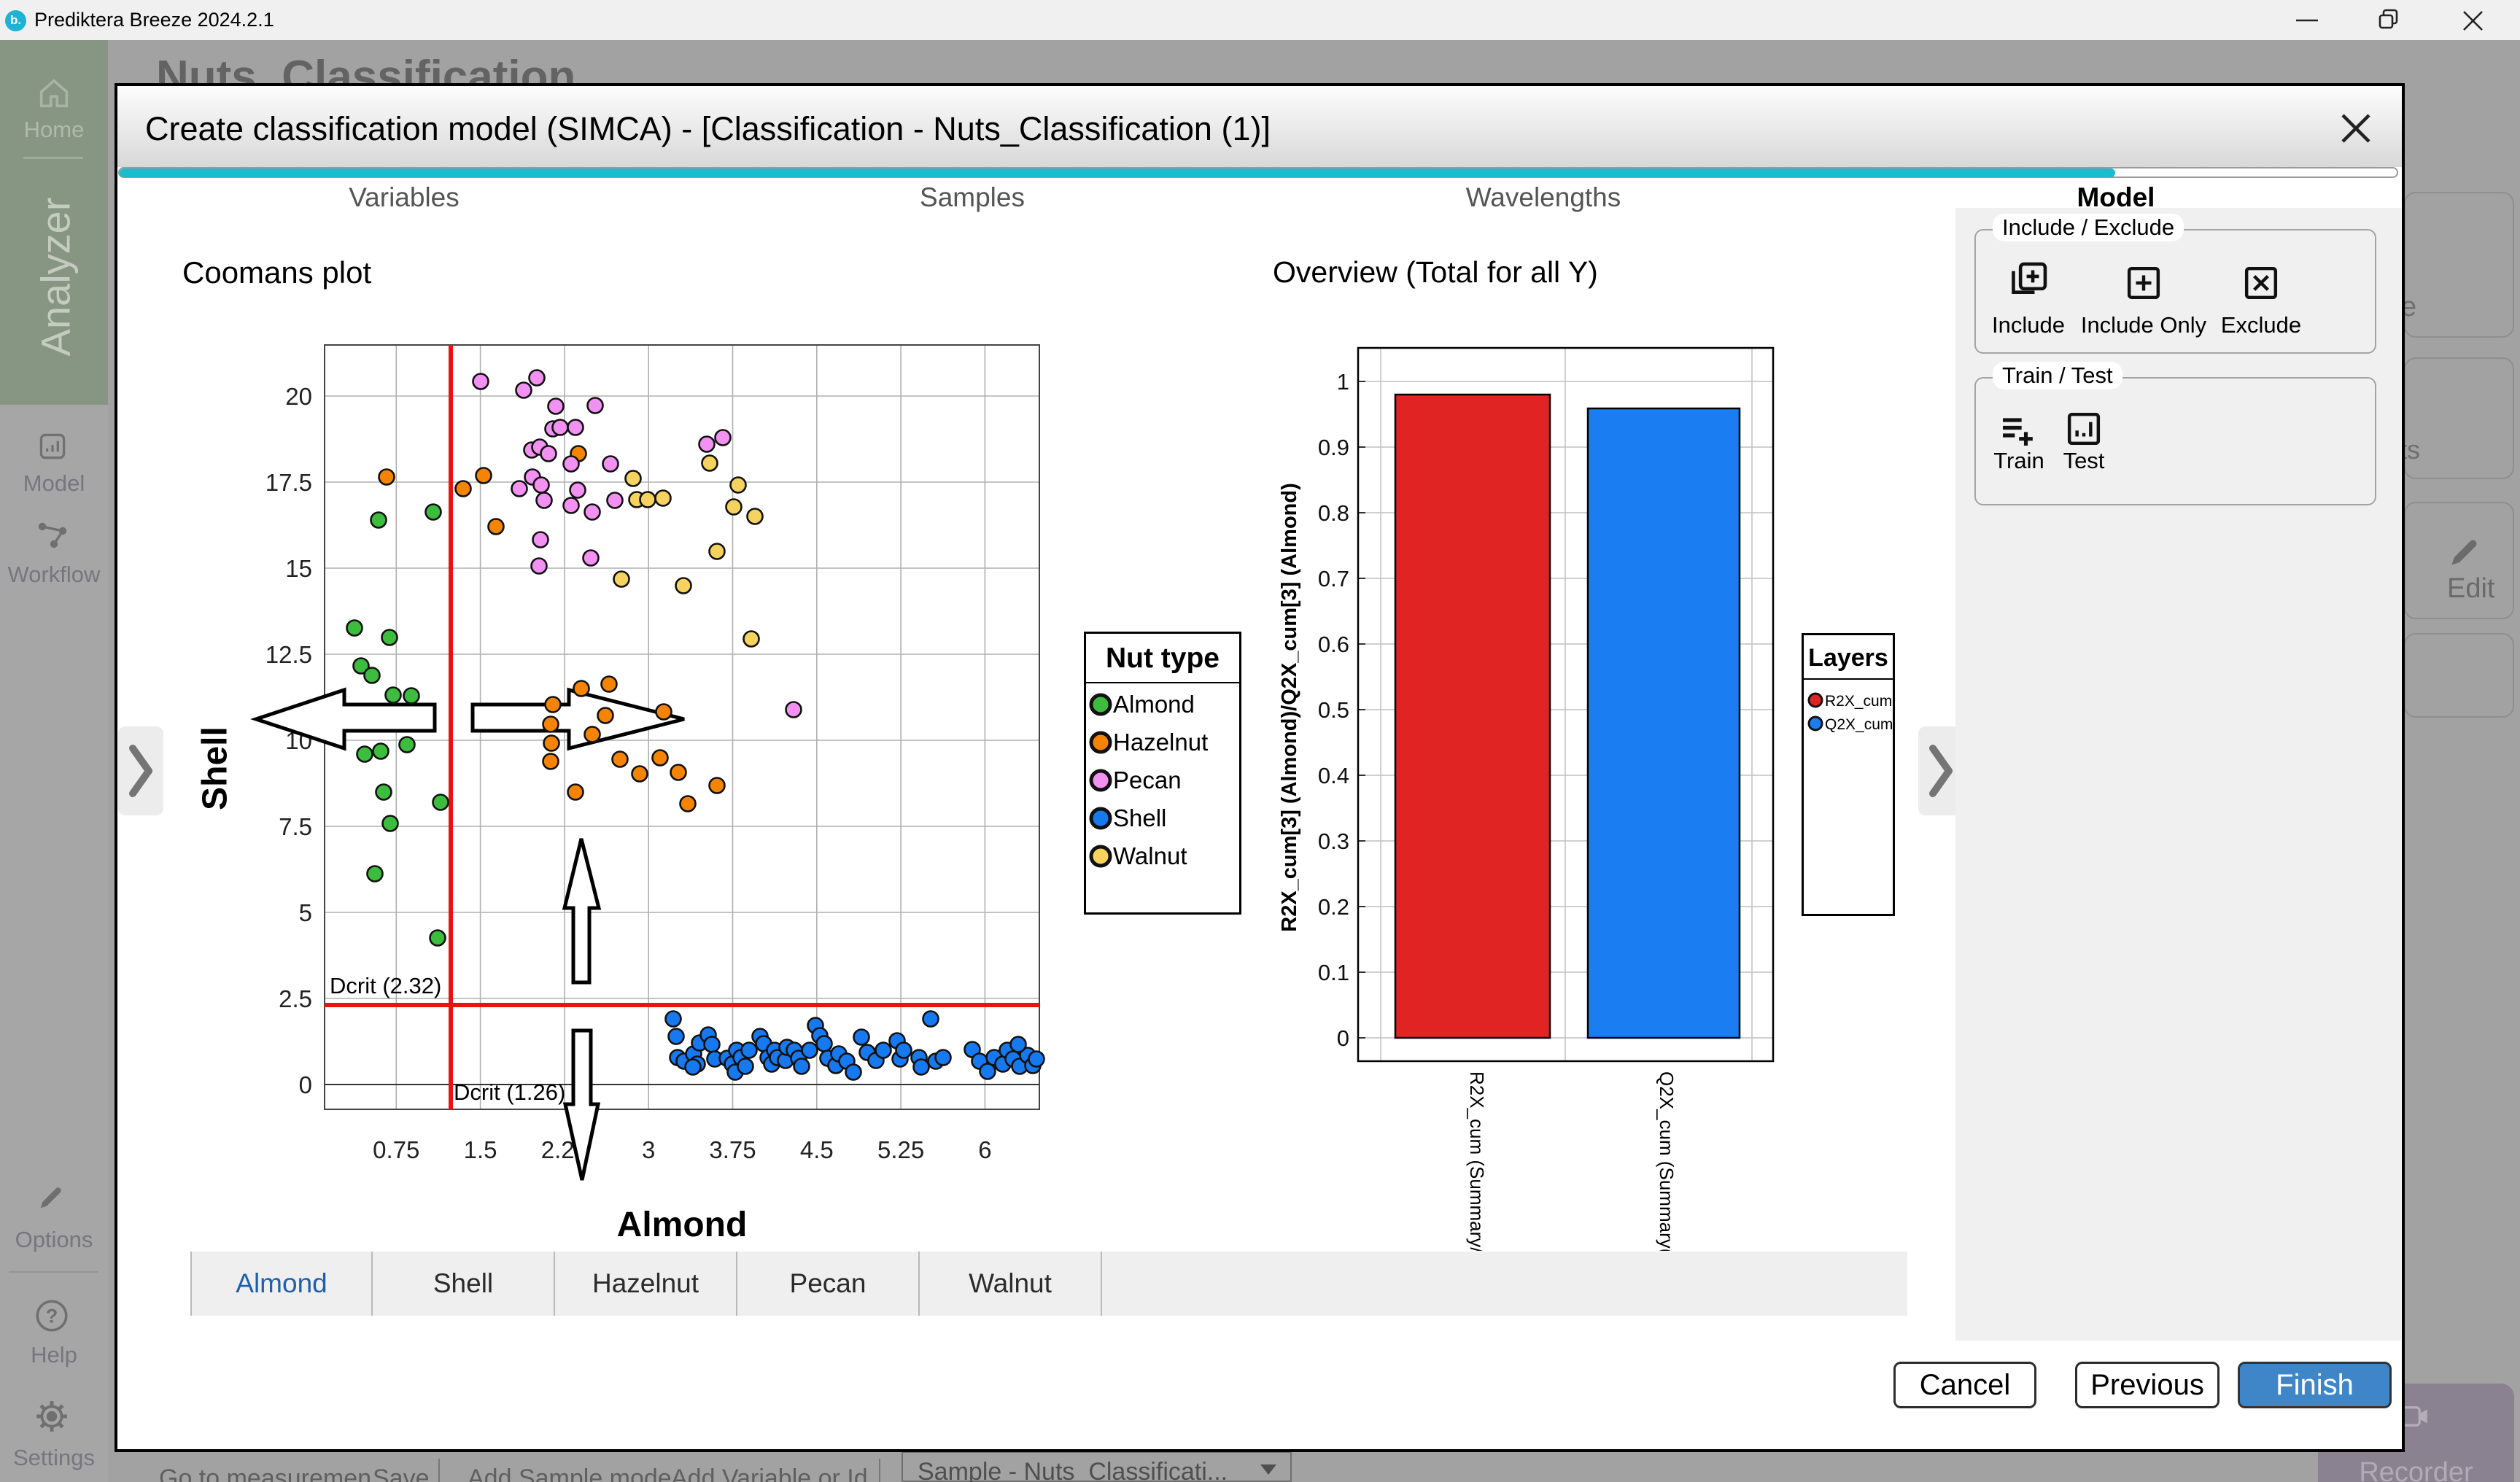 The width and height of the screenshot is (2520, 1482). I want to click on svg-text: 0.3, so click(1333, 841).